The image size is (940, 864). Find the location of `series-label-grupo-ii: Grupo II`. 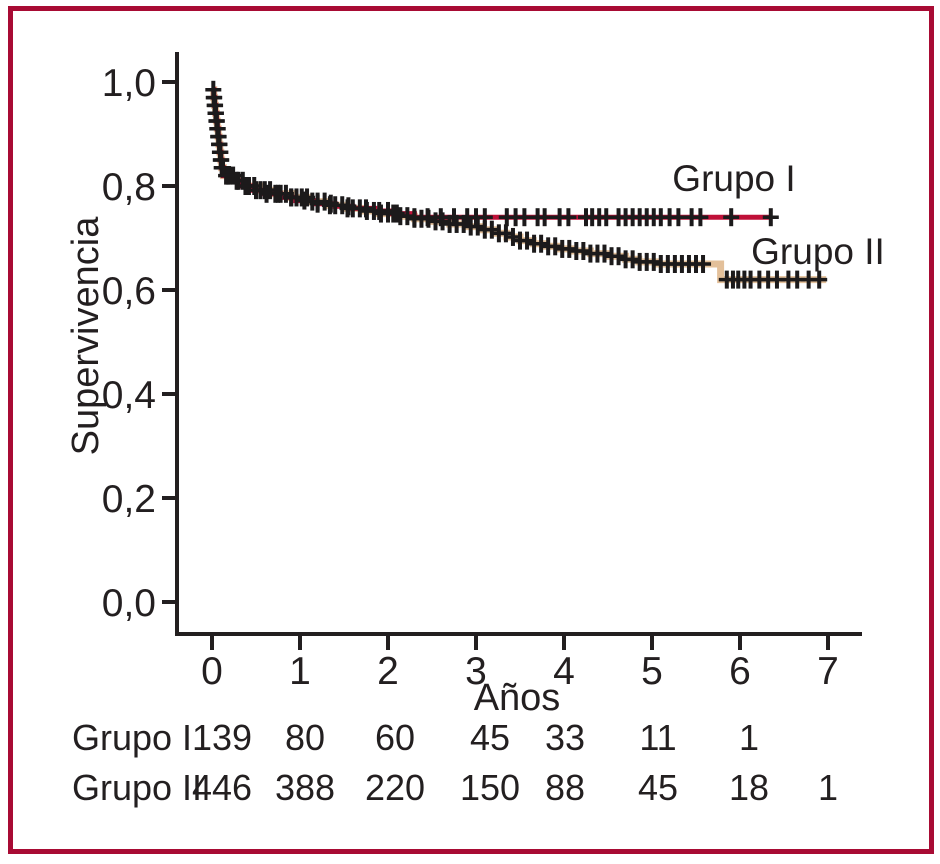

series-label-grupo-ii: Grupo II is located at coordinates (818, 251).